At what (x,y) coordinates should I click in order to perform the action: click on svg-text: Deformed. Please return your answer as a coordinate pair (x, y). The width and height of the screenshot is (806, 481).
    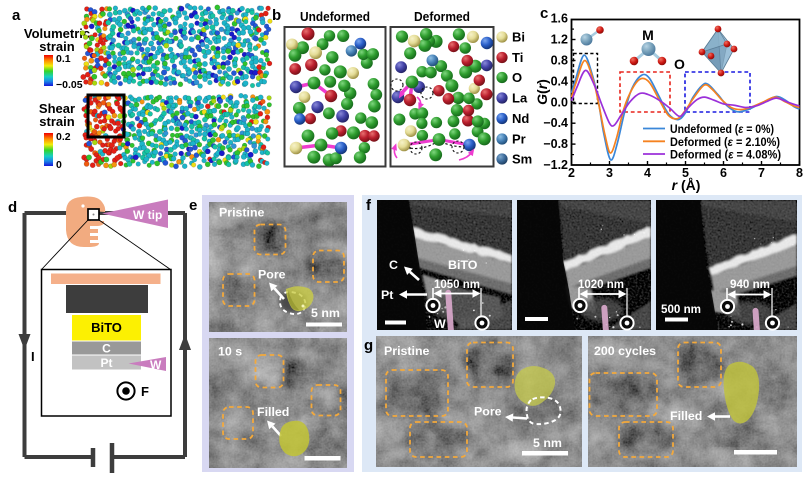
    Looking at the image, I should click on (442, 16).